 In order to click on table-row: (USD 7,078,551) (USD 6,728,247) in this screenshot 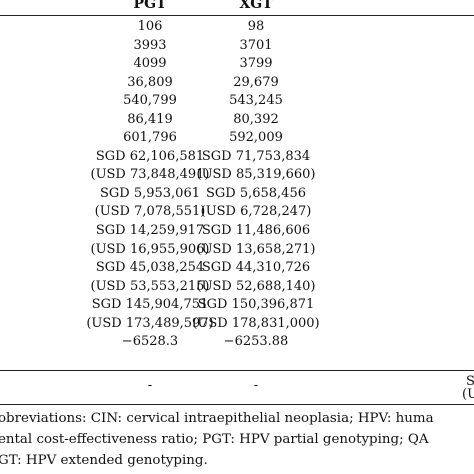, I will do `click(237, 212)`.